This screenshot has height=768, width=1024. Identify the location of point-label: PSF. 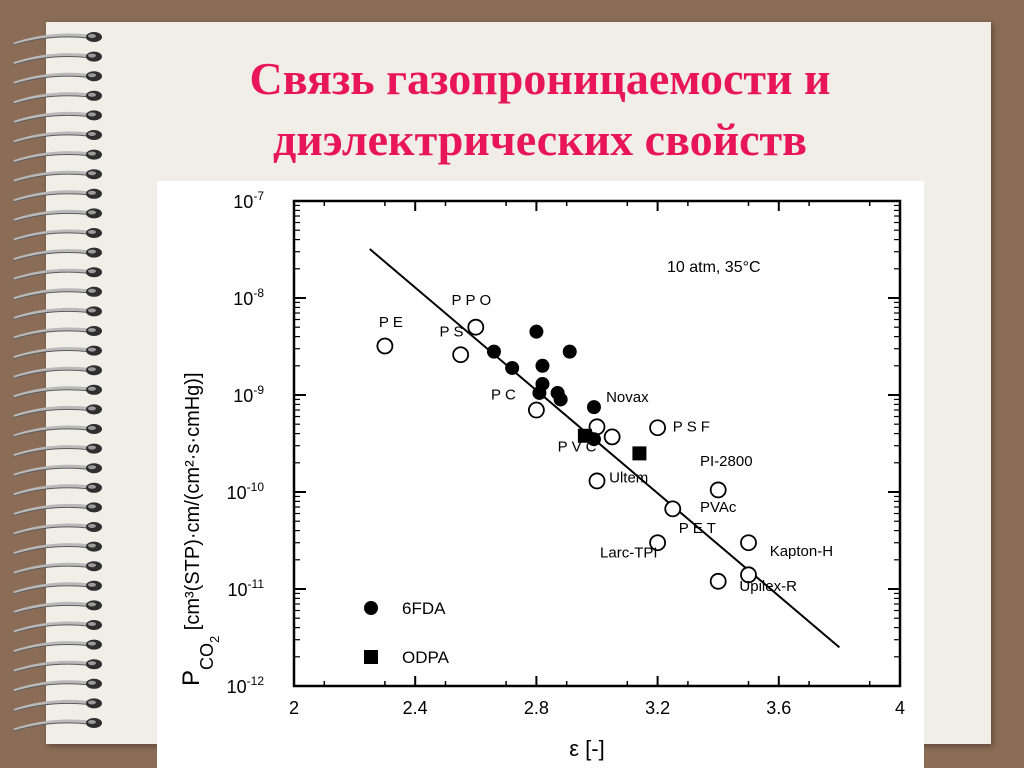
(693, 427).